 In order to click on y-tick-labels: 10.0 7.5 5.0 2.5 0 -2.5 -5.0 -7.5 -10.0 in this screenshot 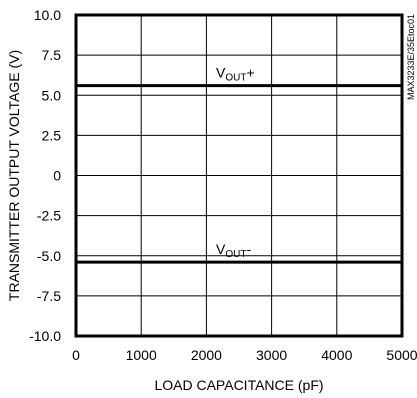, I will do `click(45, 175)`.